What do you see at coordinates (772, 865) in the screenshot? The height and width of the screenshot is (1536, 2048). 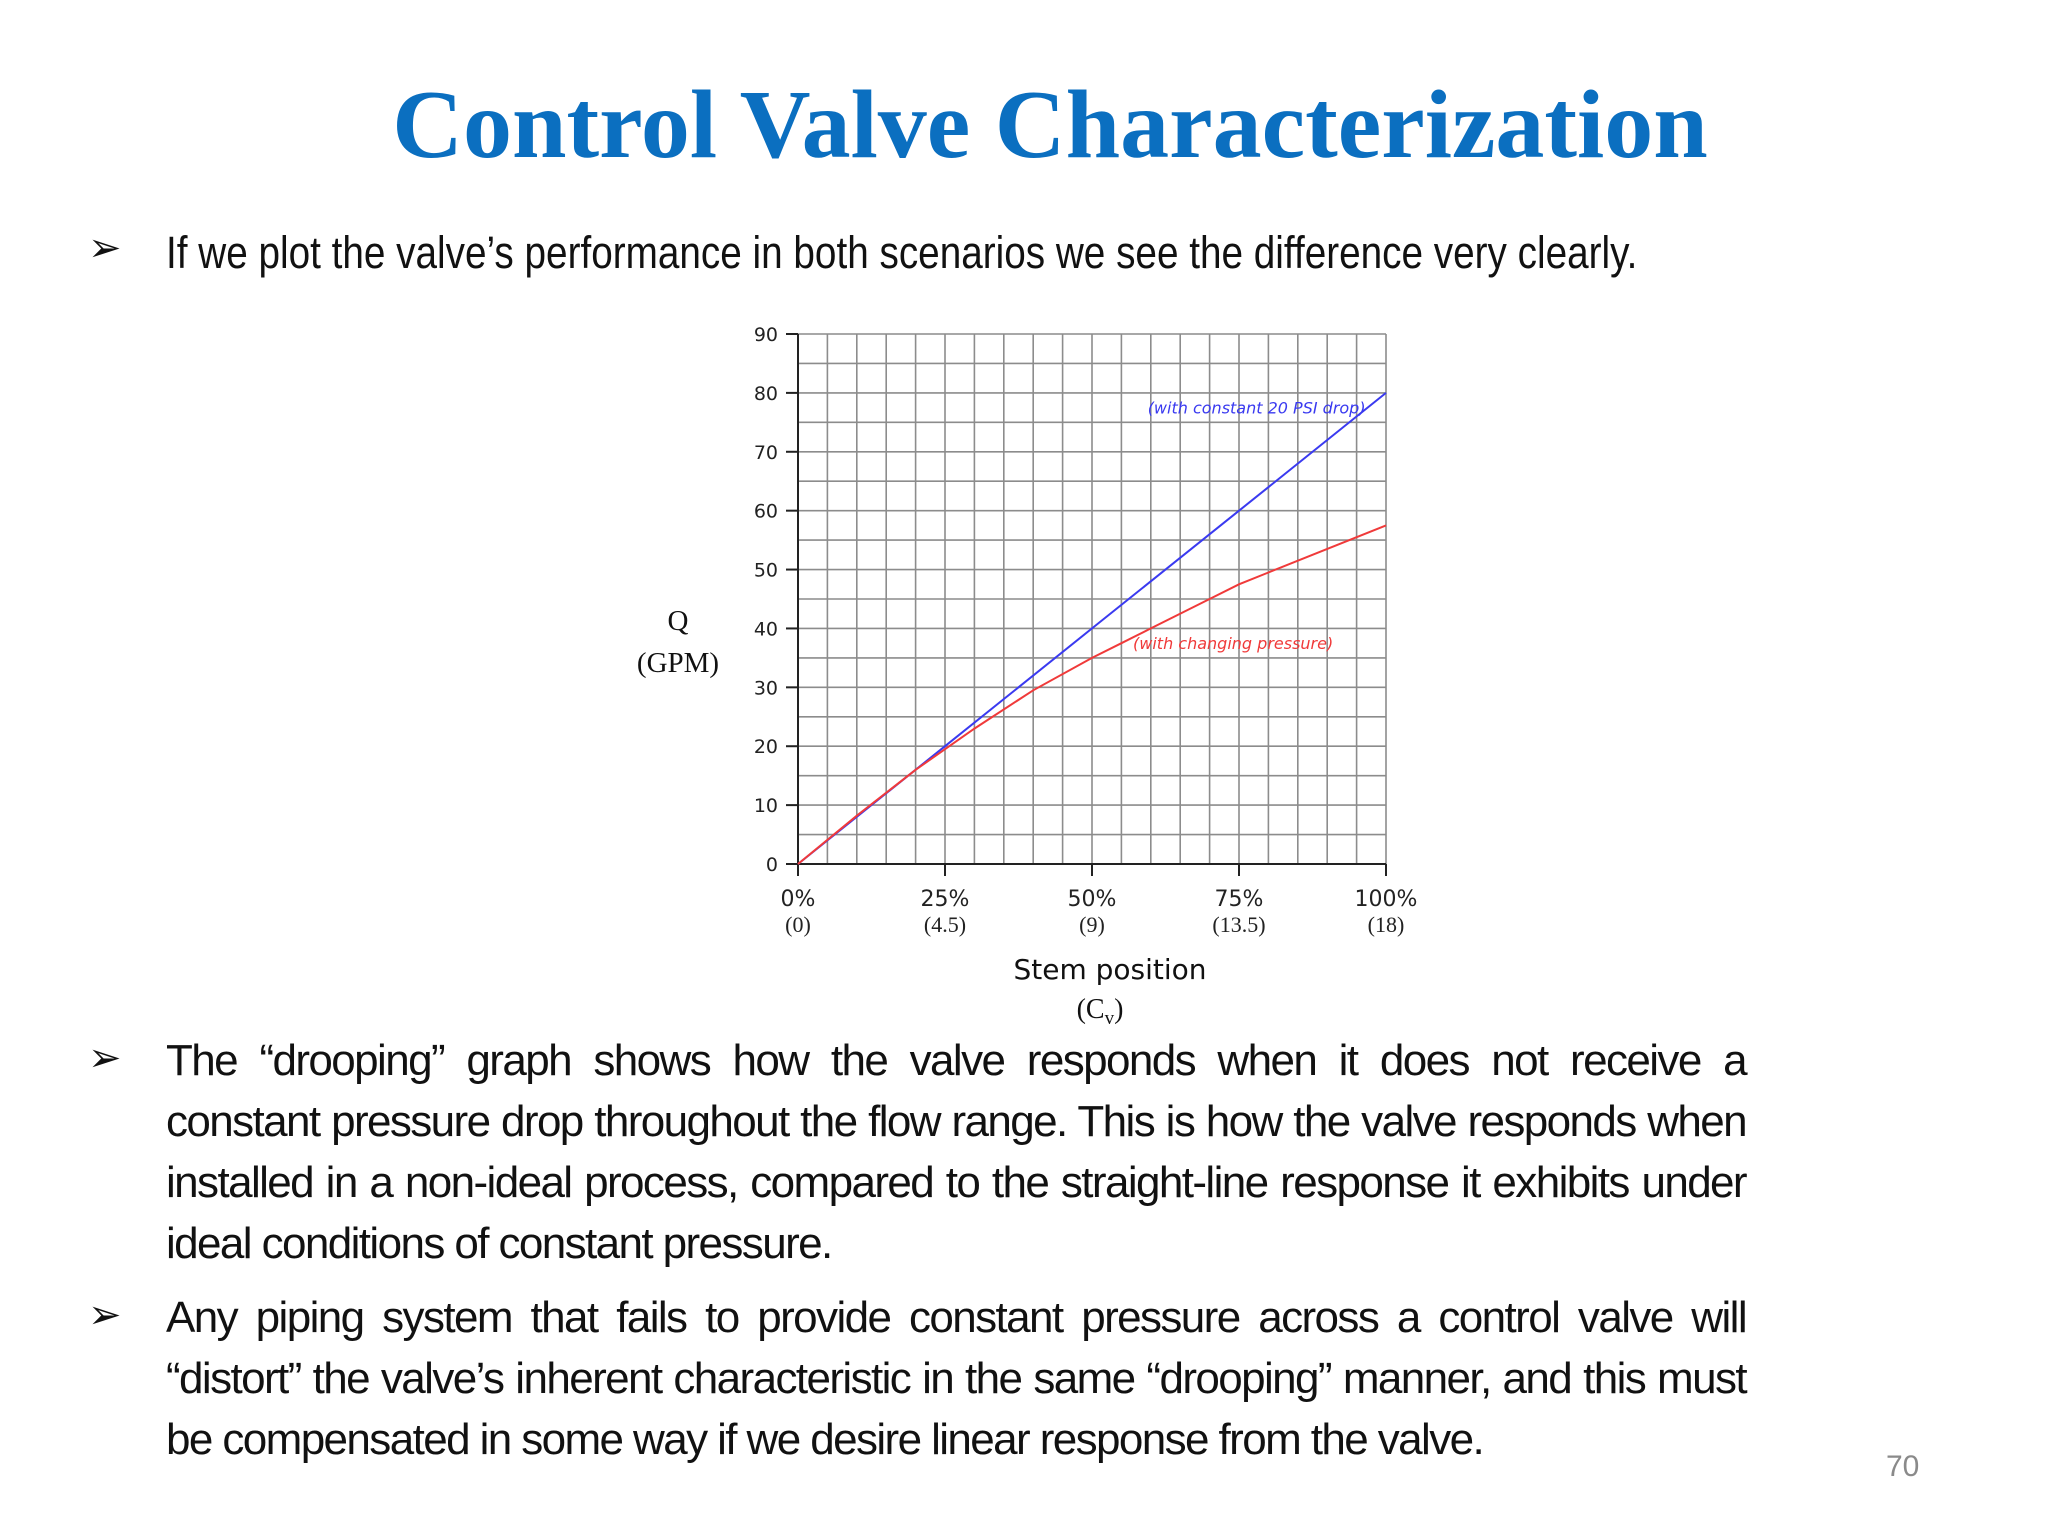 I see `y-tick-label: 0` at bounding box center [772, 865].